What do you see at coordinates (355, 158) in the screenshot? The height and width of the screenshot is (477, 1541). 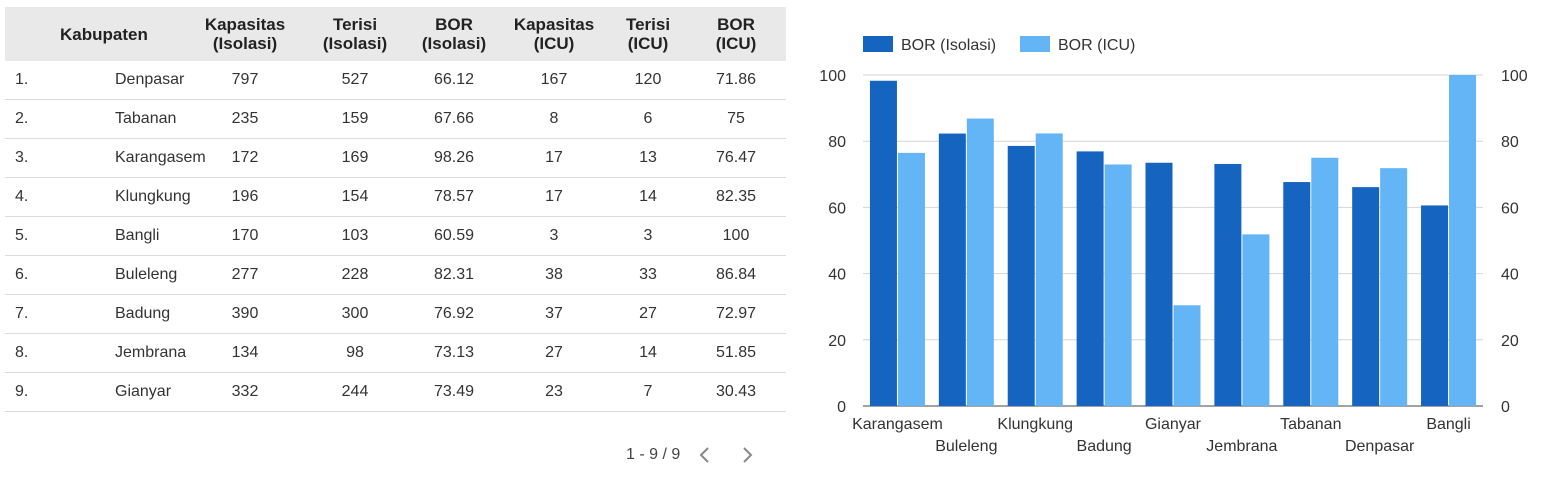 I see `cell-terisi-isolasi: 169` at bounding box center [355, 158].